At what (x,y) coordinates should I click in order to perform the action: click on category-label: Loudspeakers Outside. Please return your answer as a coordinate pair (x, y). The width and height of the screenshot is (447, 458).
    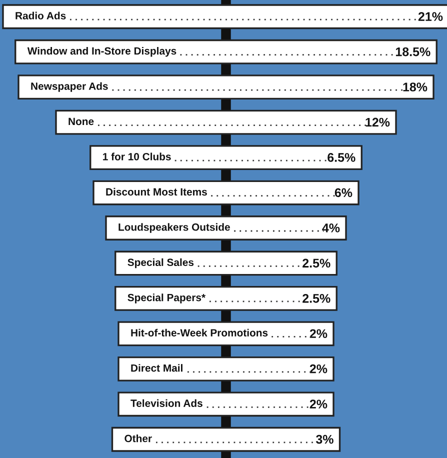
    Looking at the image, I should click on (174, 228).